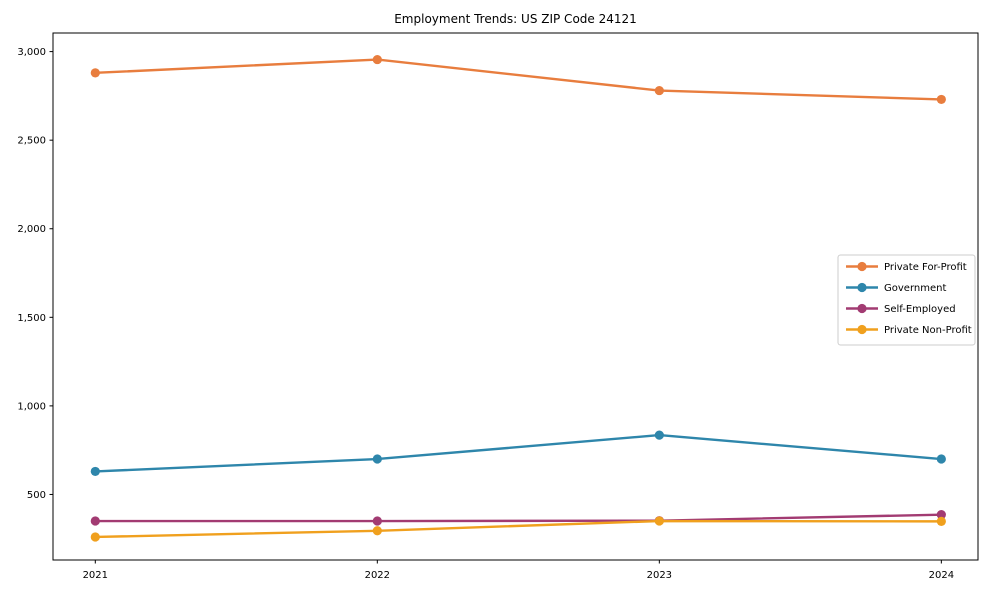 This screenshot has height=600, width=1000. I want to click on y-tick-label: 1,000, so click(31, 406).